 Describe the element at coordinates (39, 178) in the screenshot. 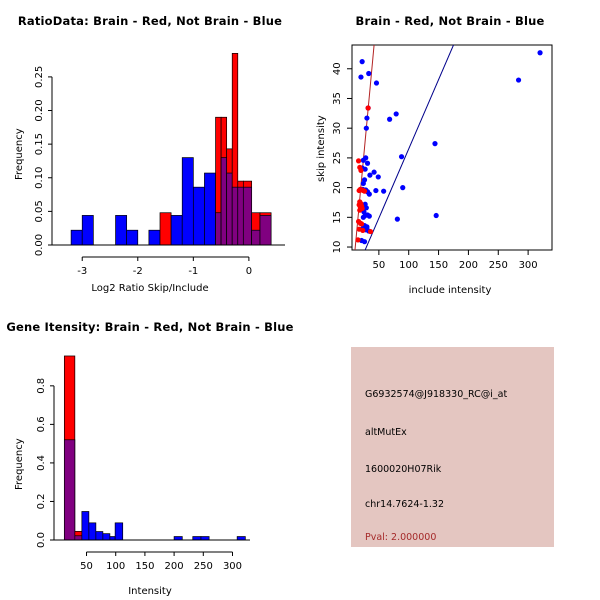

I see `y-tick-label: 0.10` at that location.